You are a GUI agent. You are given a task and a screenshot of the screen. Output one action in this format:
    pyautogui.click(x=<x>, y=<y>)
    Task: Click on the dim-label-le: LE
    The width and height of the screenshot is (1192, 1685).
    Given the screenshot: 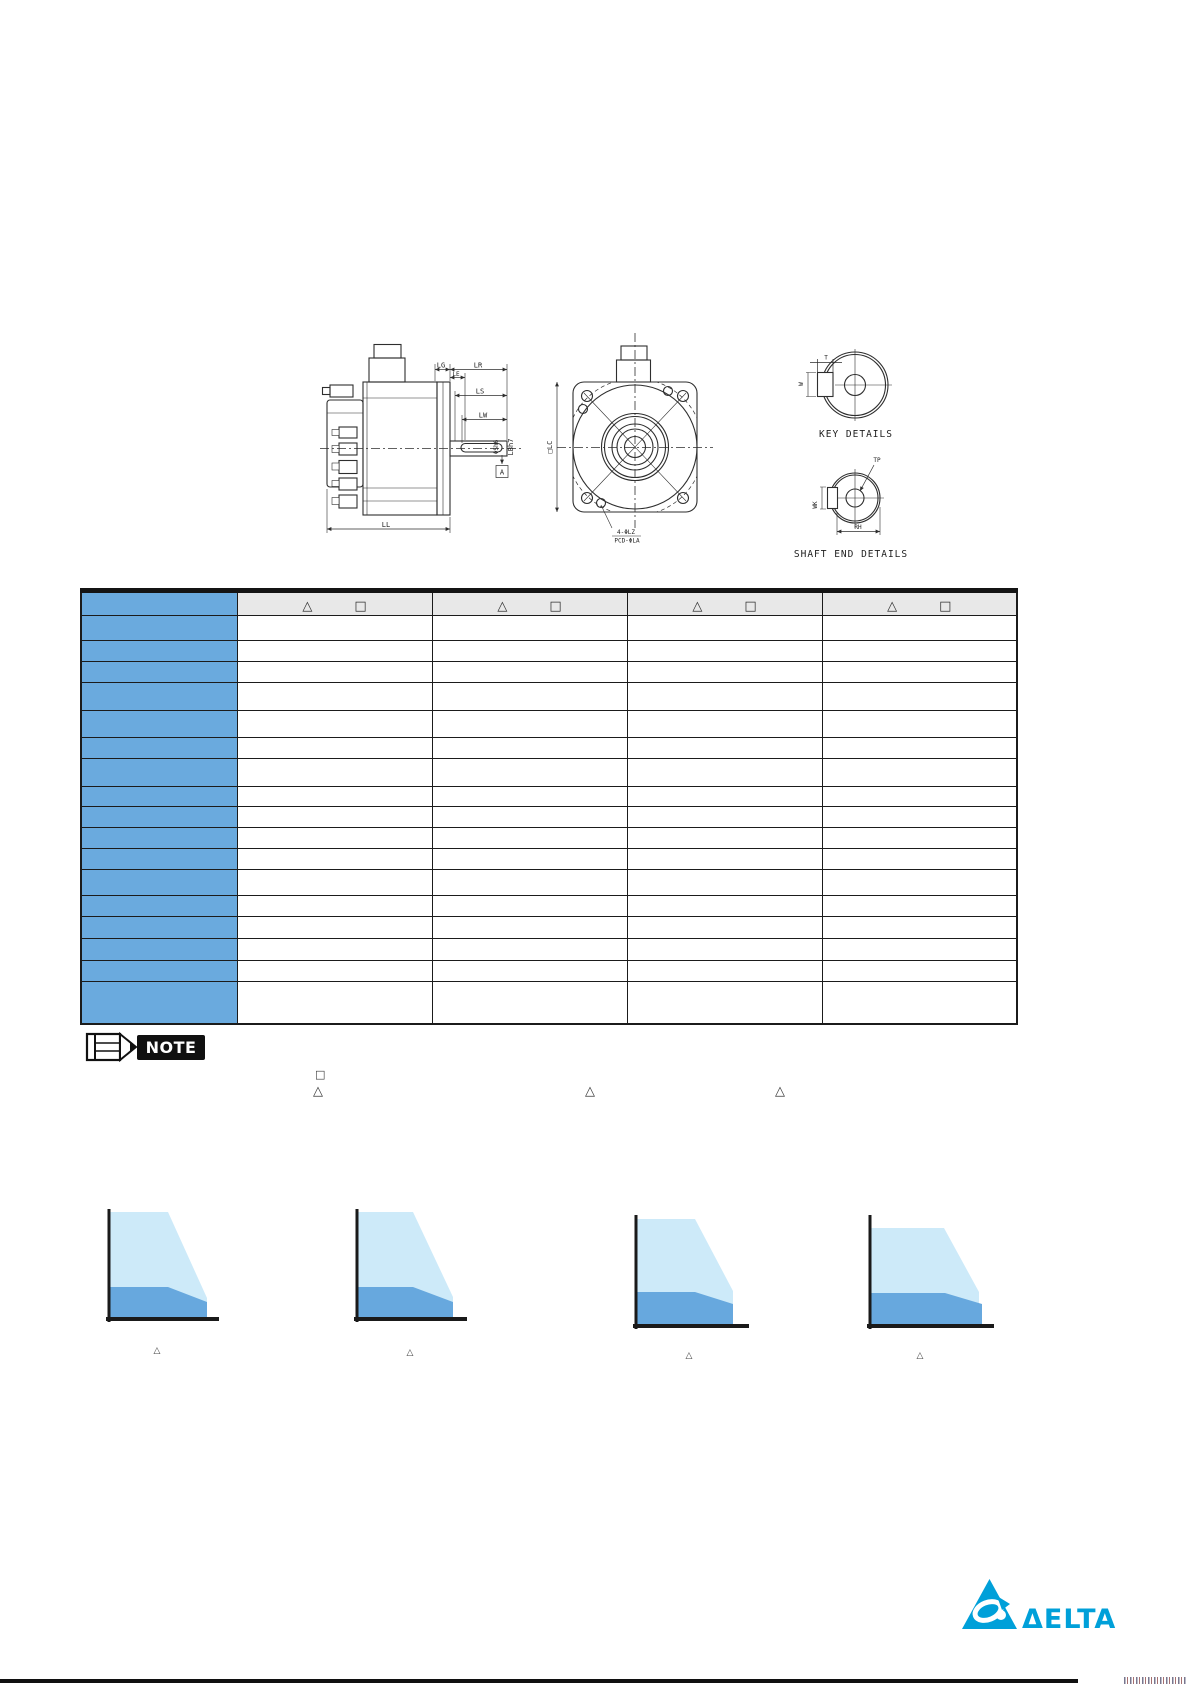 What is the action you would take?
    pyautogui.click(x=456, y=374)
    